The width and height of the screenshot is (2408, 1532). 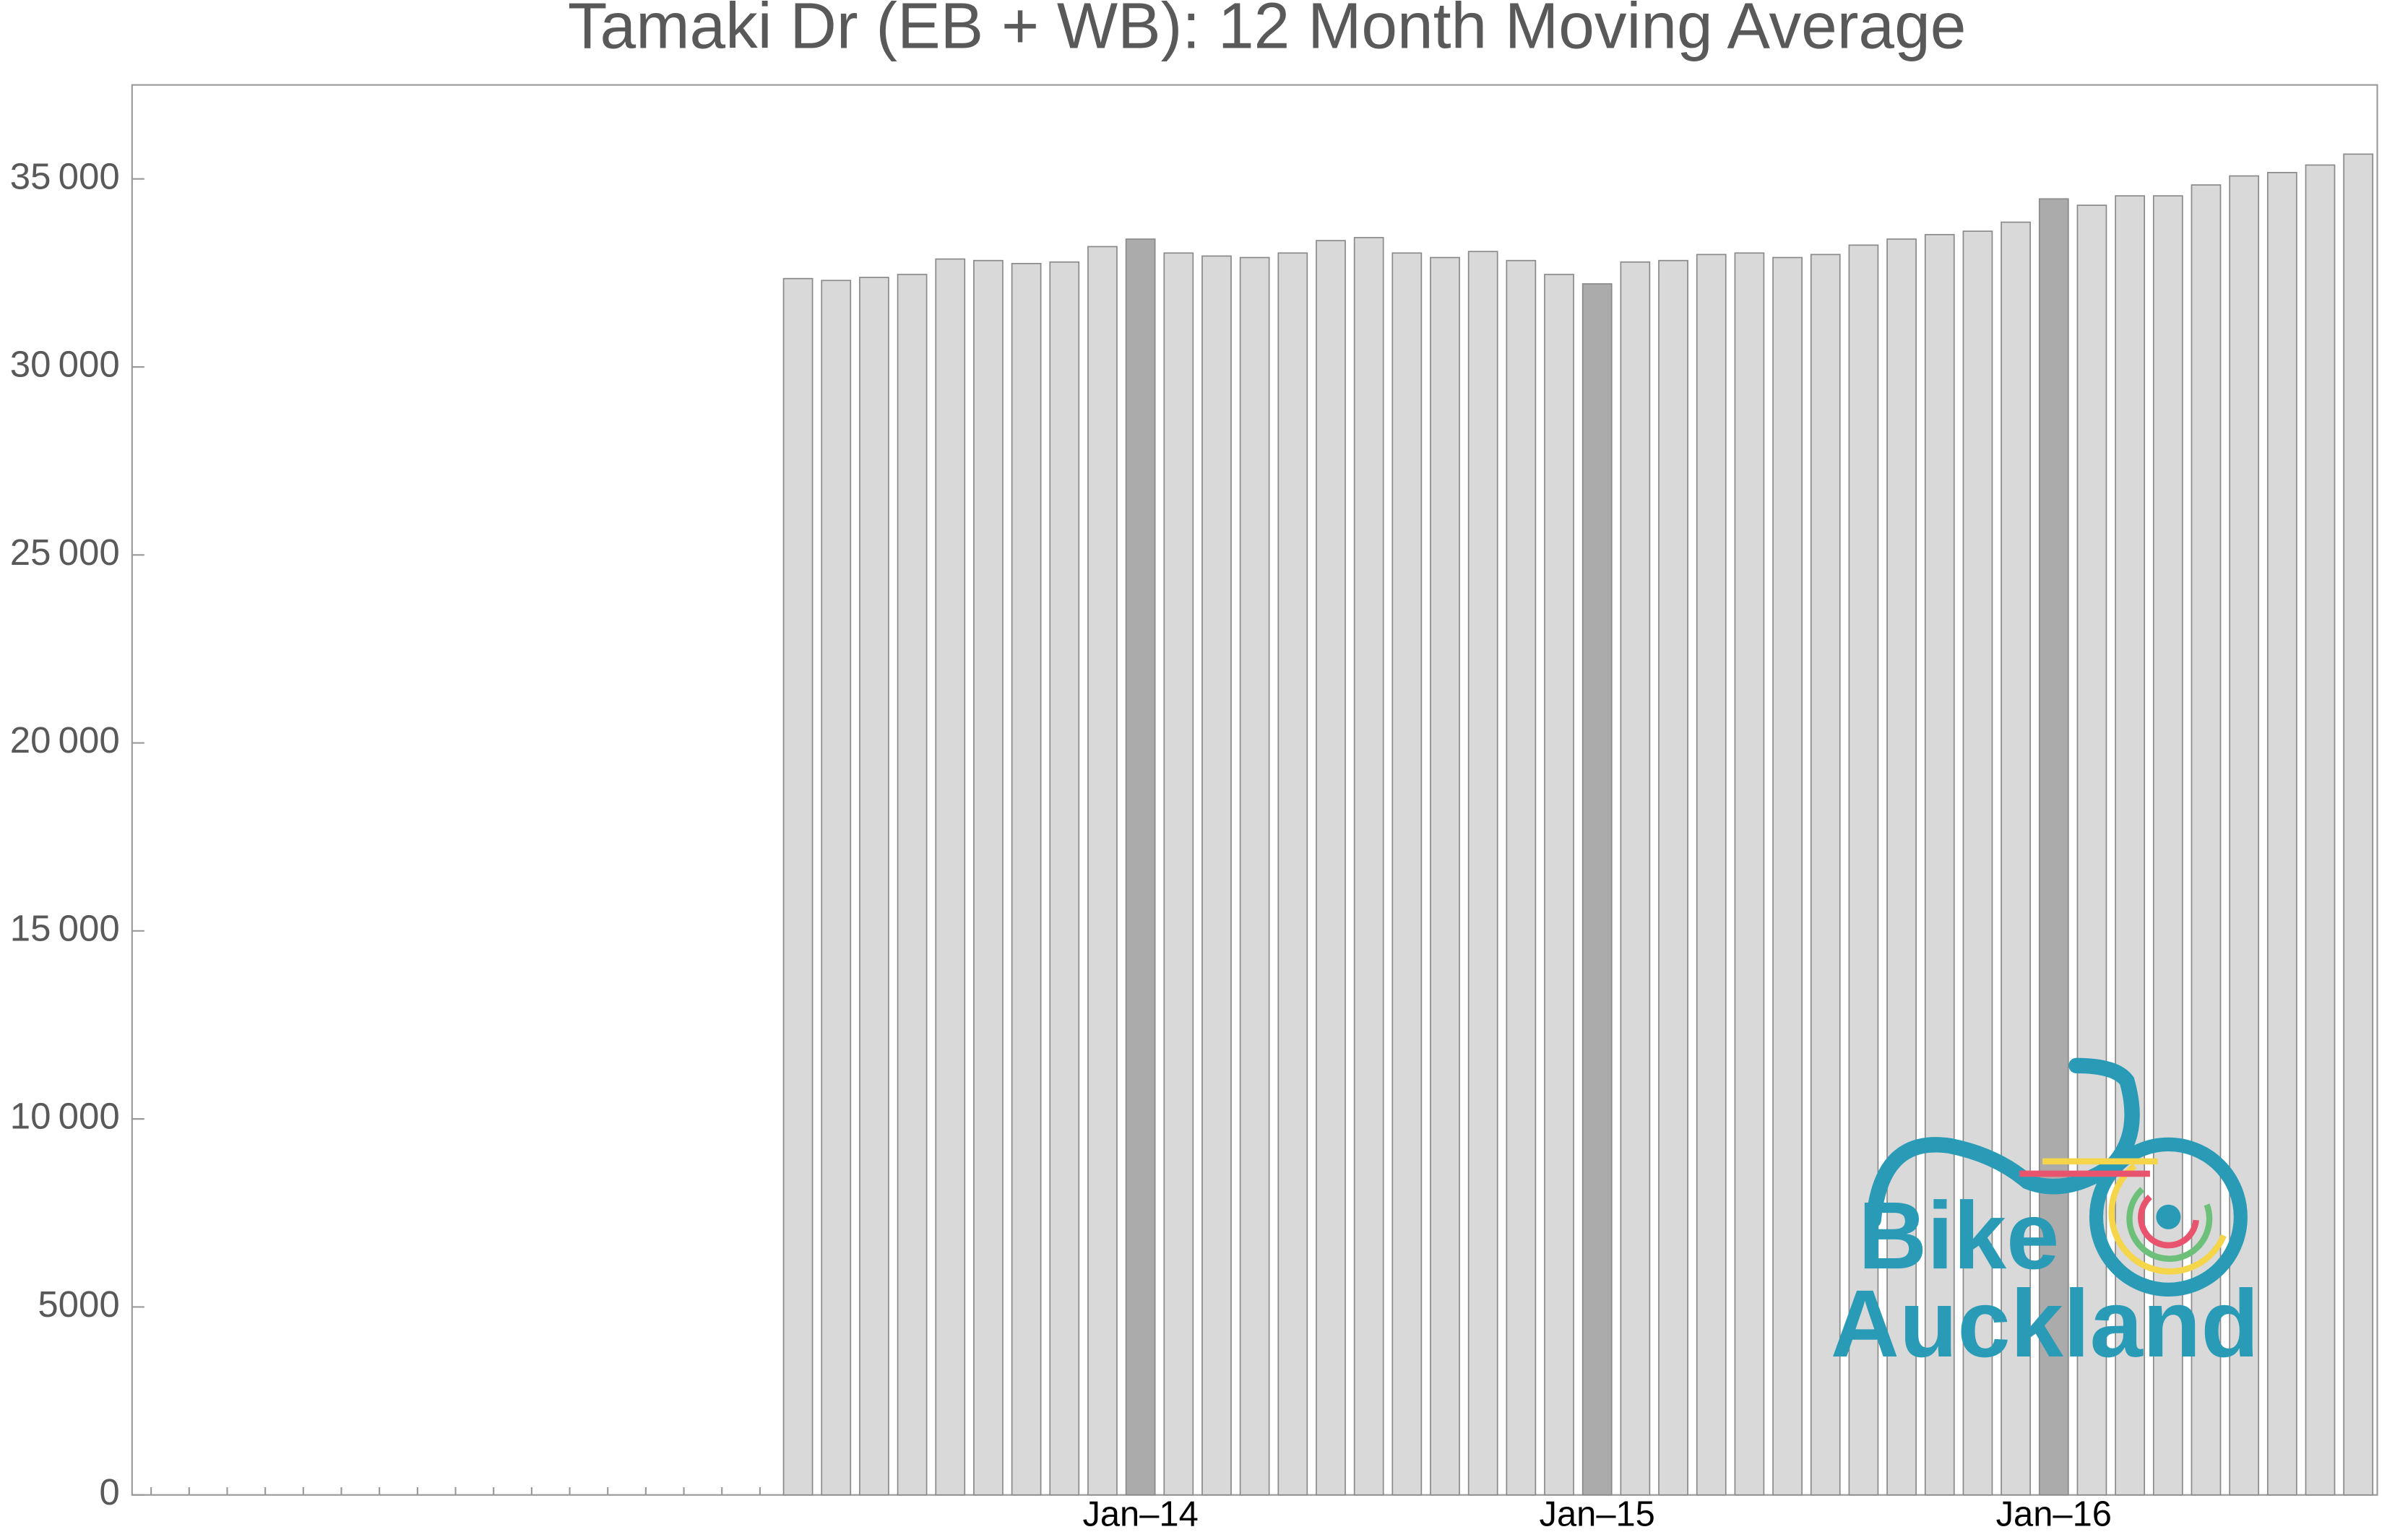 I want to click on y-tick-label: 30 000, so click(x=65, y=363).